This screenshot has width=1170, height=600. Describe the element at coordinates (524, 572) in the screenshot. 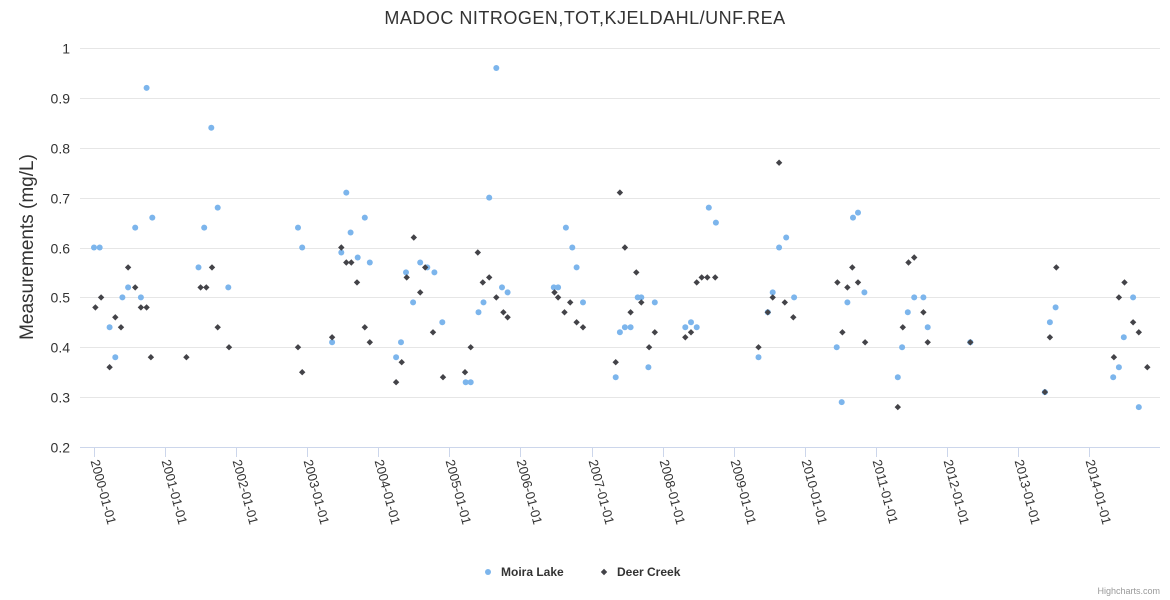

I see `legend-item-moira-lake: Moira Lake` at that location.